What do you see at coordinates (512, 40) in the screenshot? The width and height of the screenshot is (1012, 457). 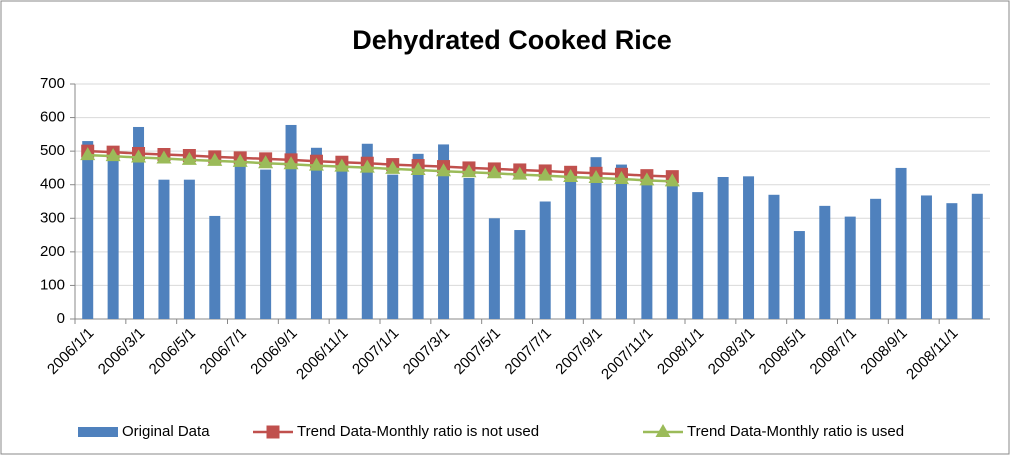 I see `chart-title: Dehydrated Cooked Rice` at bounding box center [512, 40].